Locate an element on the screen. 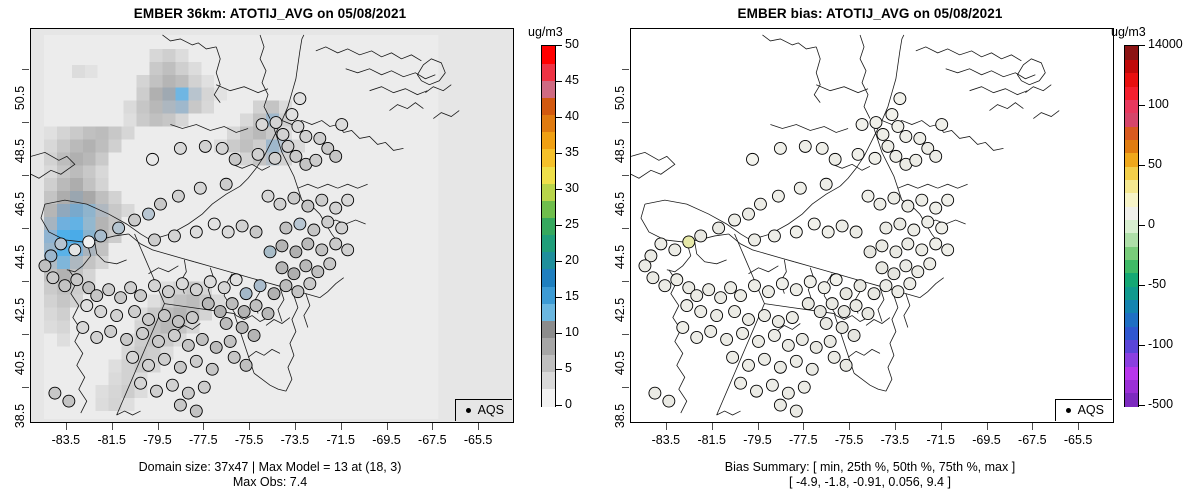 Image resolution: width=1200 pixels, height=502 pixels. y-axis-label: 46.5 is located at coordinates (620, 203).